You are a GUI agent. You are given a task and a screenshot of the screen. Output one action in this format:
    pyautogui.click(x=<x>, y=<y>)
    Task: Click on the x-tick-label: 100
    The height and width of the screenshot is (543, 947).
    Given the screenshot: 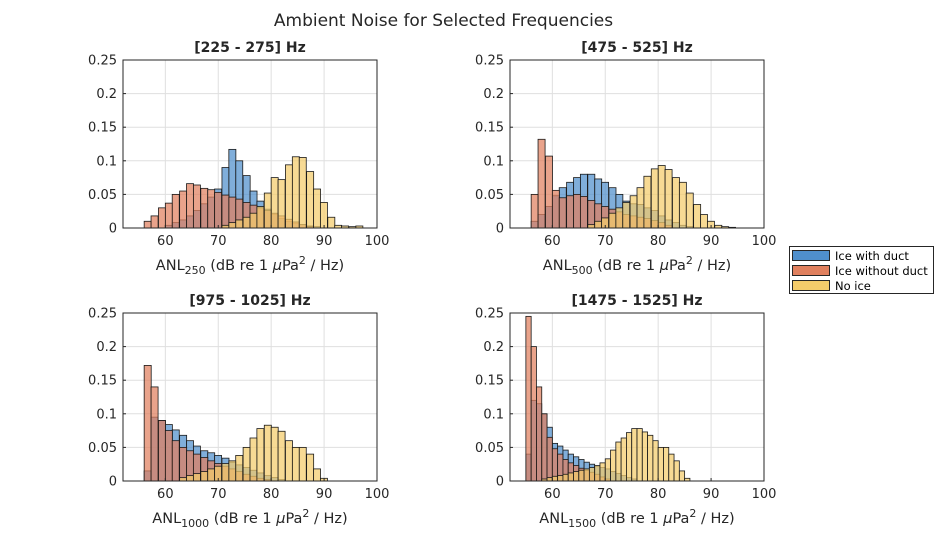 What is the action you would take?
    pyautogui.click(x=377, y=241)
    